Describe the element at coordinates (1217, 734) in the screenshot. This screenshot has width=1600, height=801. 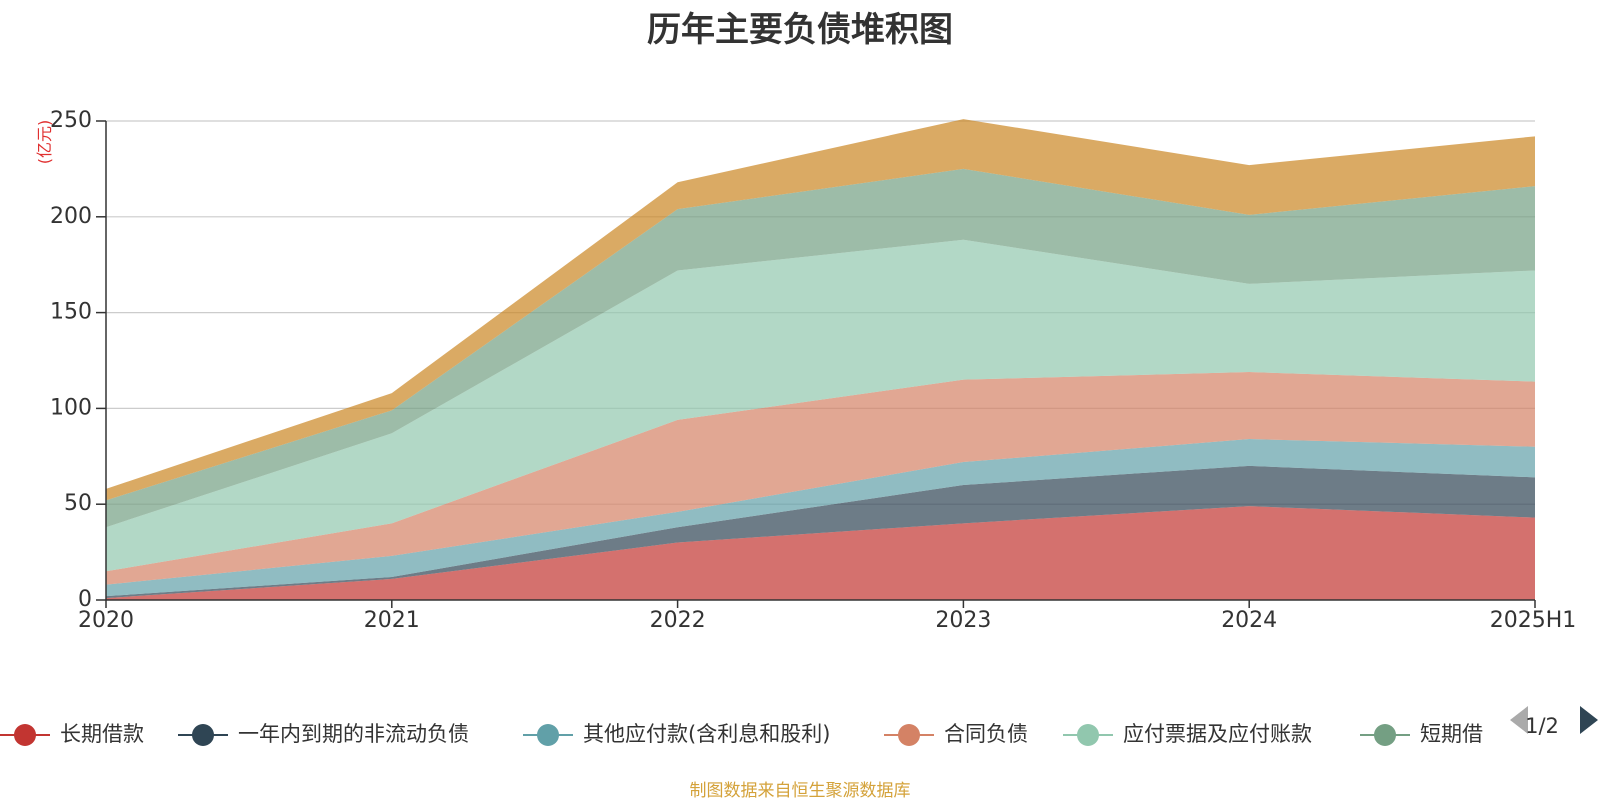
I see `legend-label: 应付票据及应付账款` at that location.